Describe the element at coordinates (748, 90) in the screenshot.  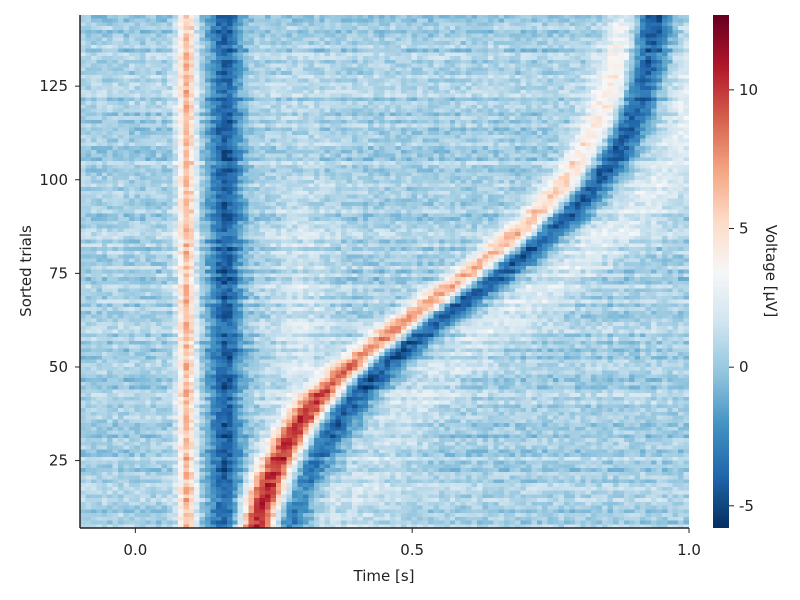
I see `colorbar-tick-label: 10` at that location.